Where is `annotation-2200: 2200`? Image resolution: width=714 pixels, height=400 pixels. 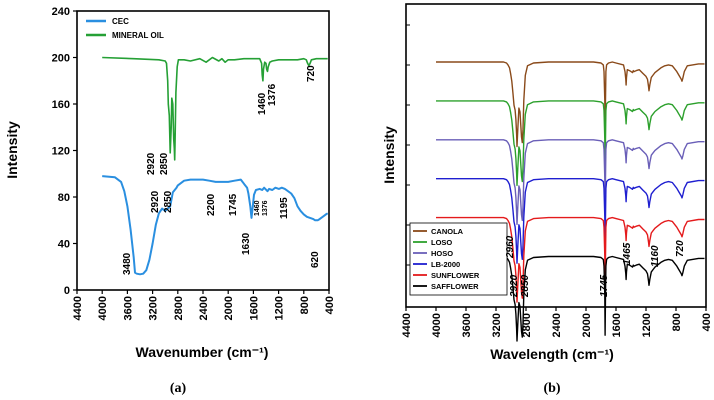 annotation-2200: 2200 is located at coordinates (211, 204).